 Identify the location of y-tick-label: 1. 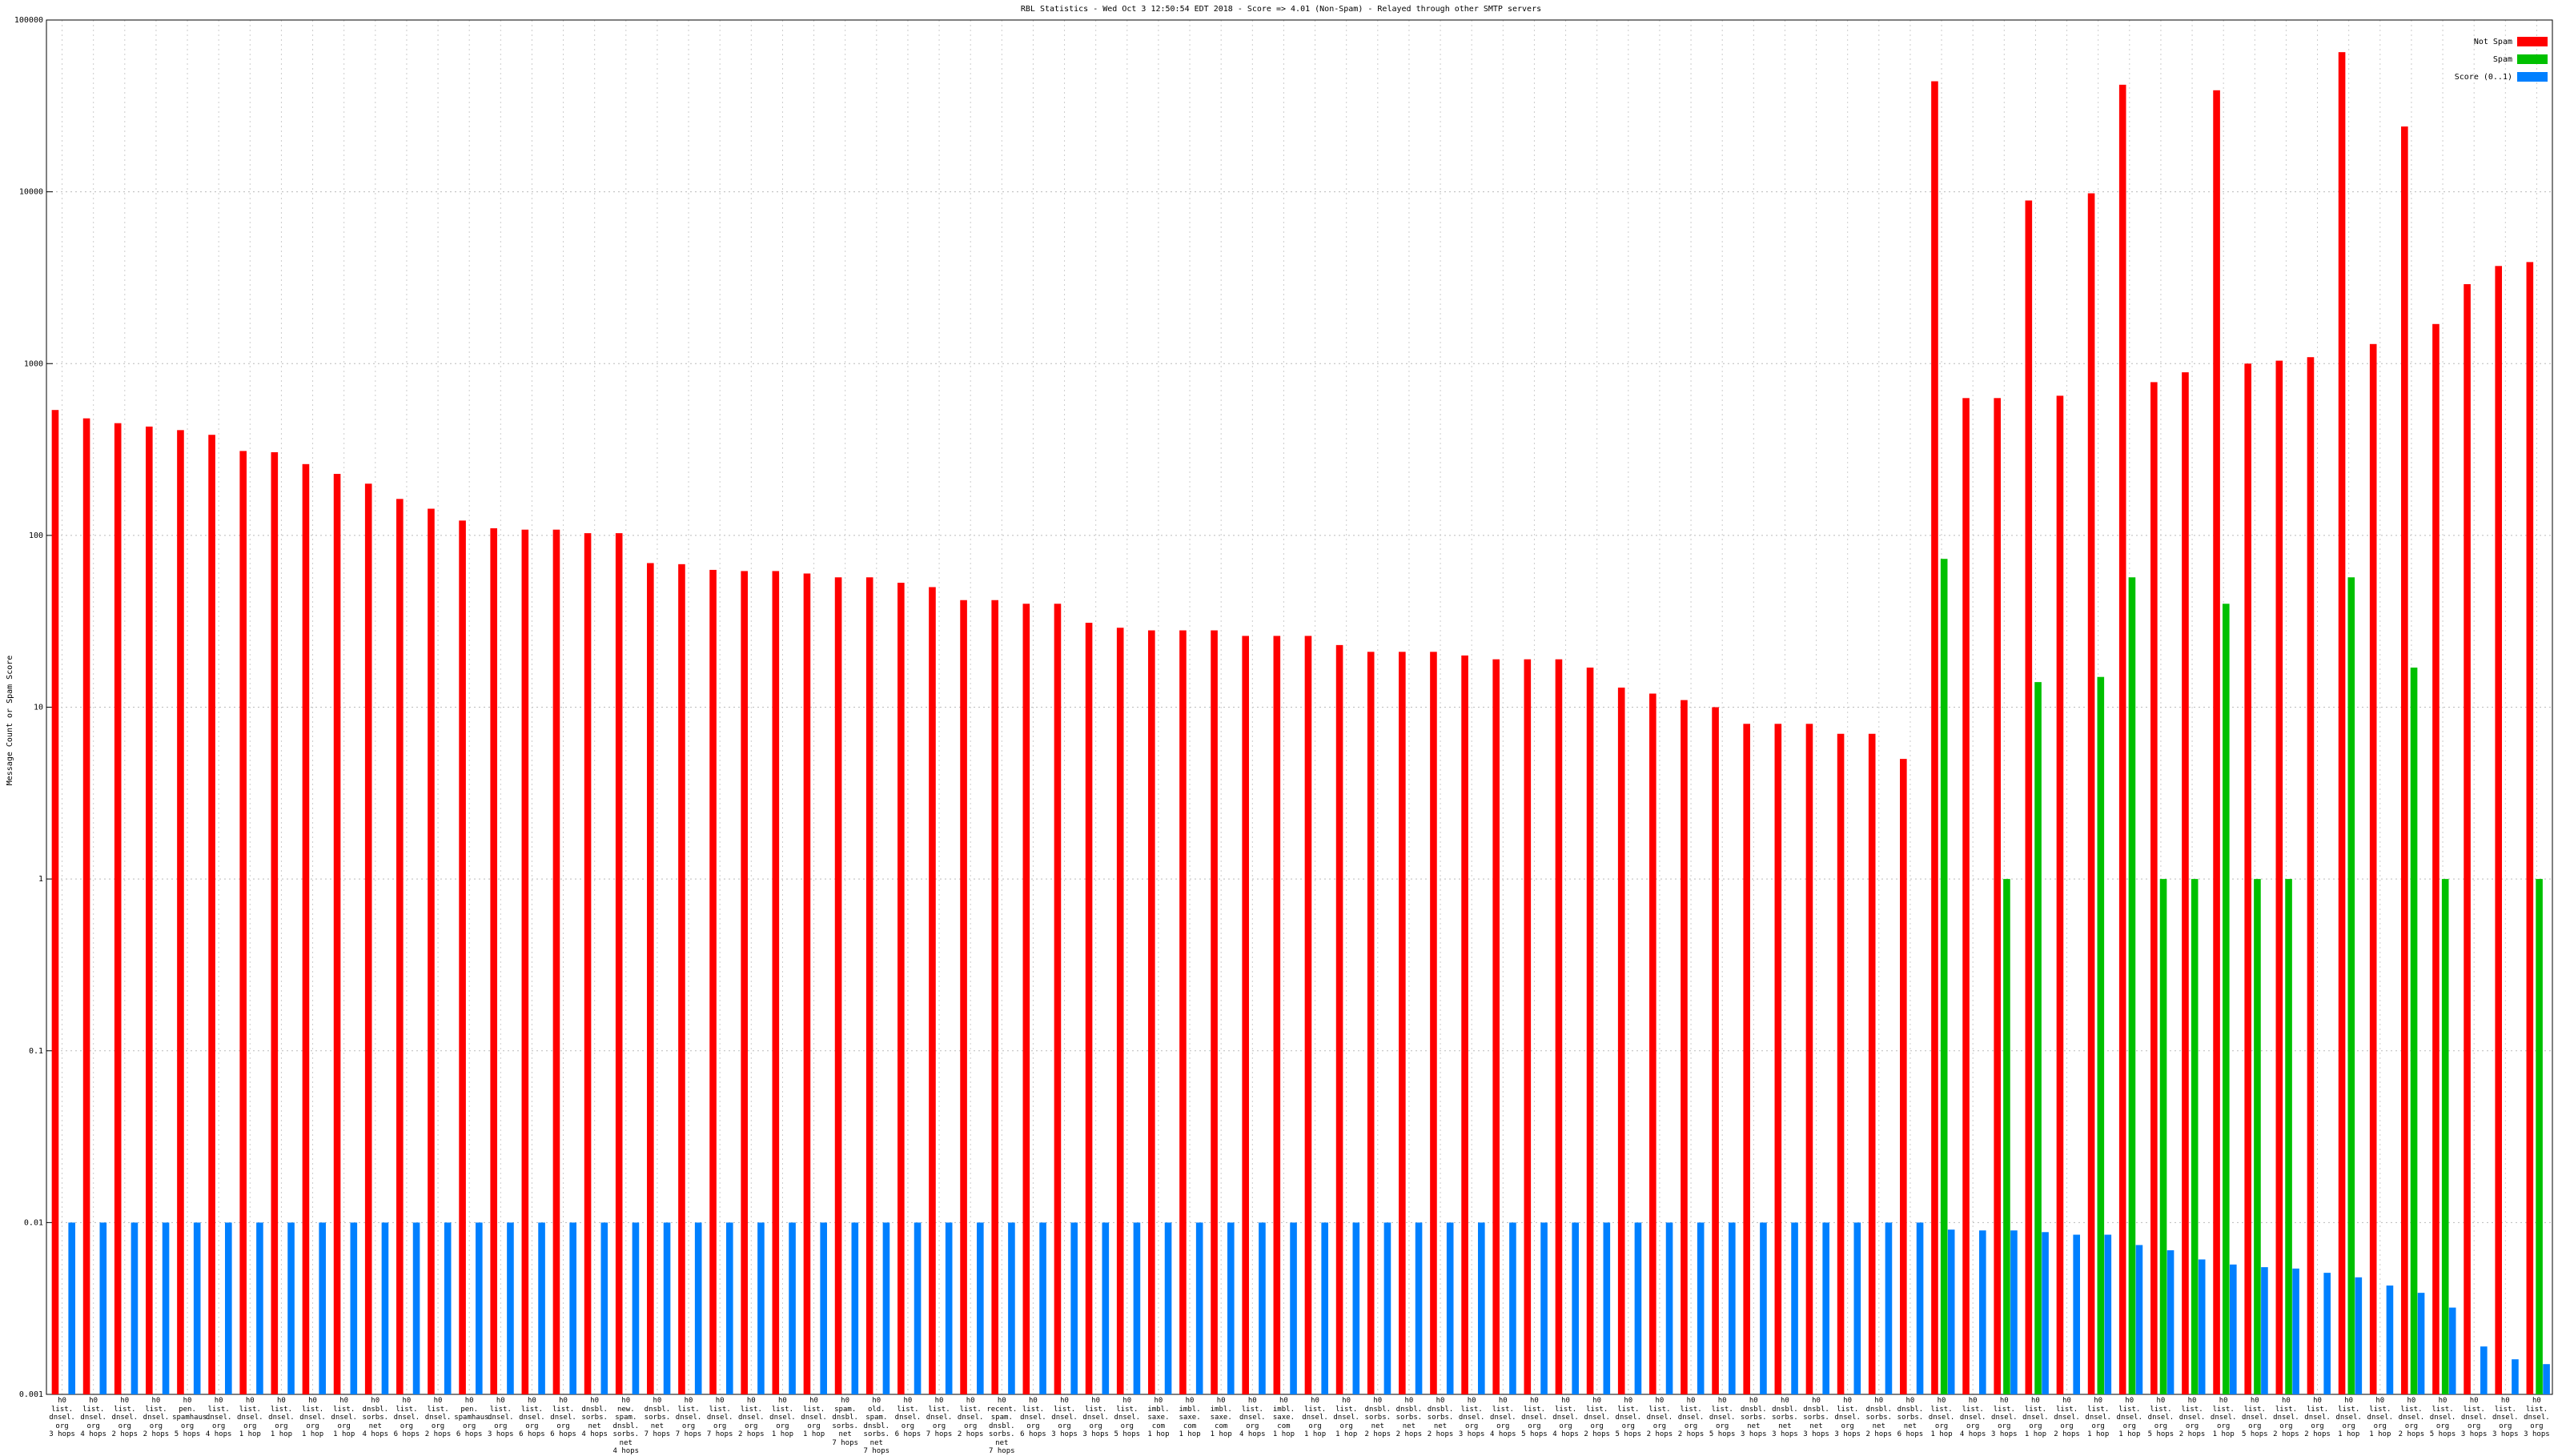
(40, 879).